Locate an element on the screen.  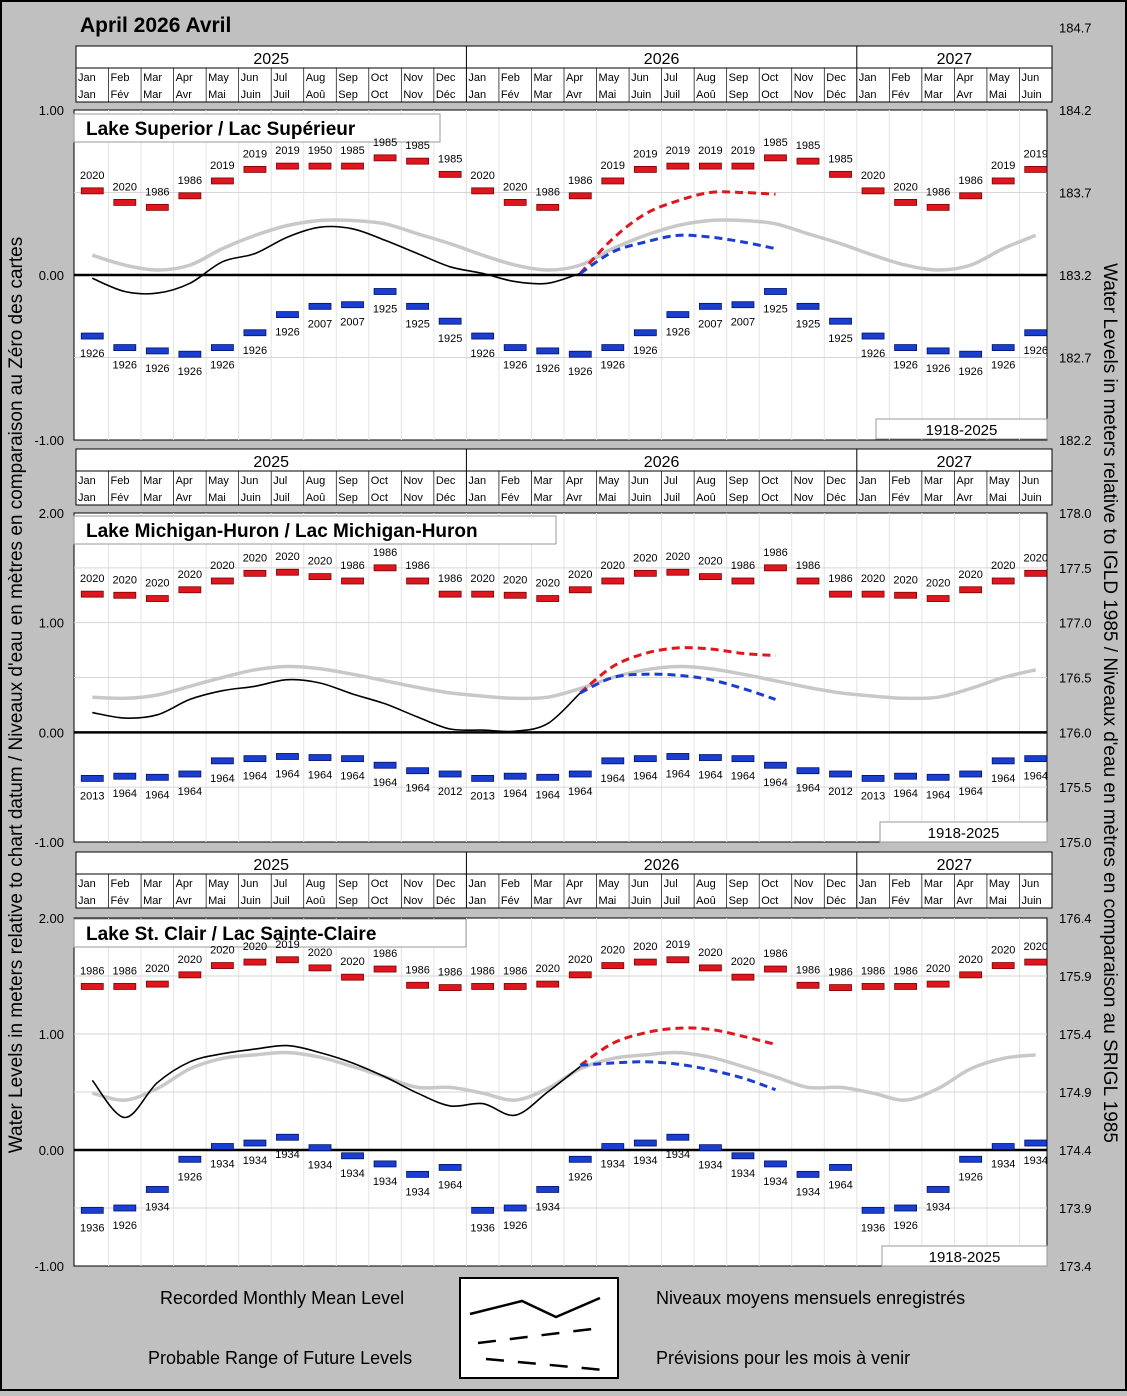
right-tick-label: 173.4 is located at coordinates (1075, 1266).